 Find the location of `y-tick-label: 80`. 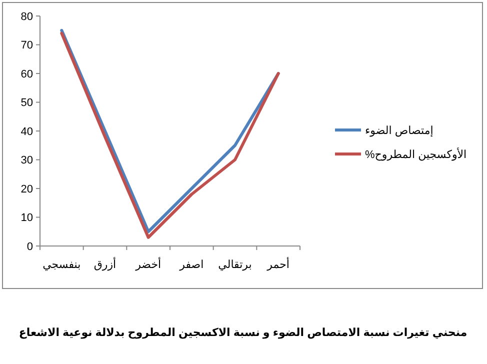

y-tick-label: 80 is located at coordinates (26, 16).